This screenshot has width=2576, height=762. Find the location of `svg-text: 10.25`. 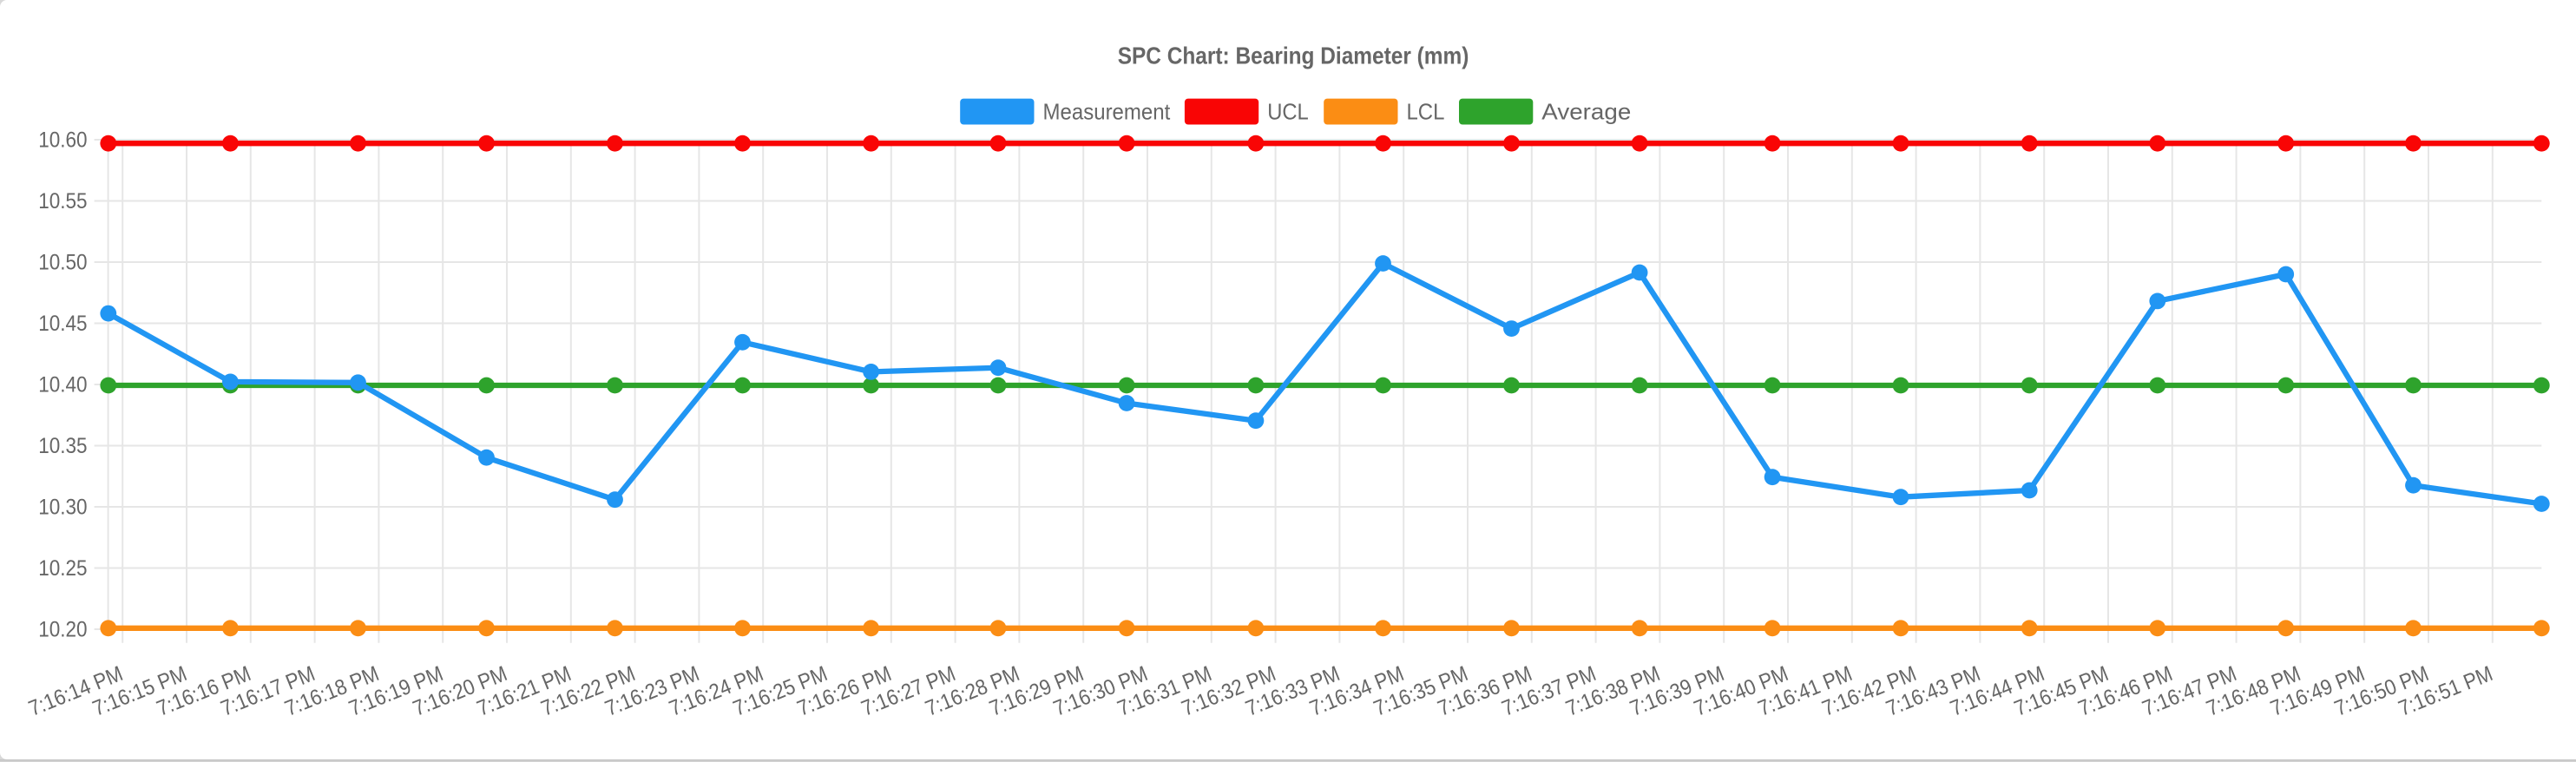

svg-text: 10.25 is located at coordinates (62, 568).